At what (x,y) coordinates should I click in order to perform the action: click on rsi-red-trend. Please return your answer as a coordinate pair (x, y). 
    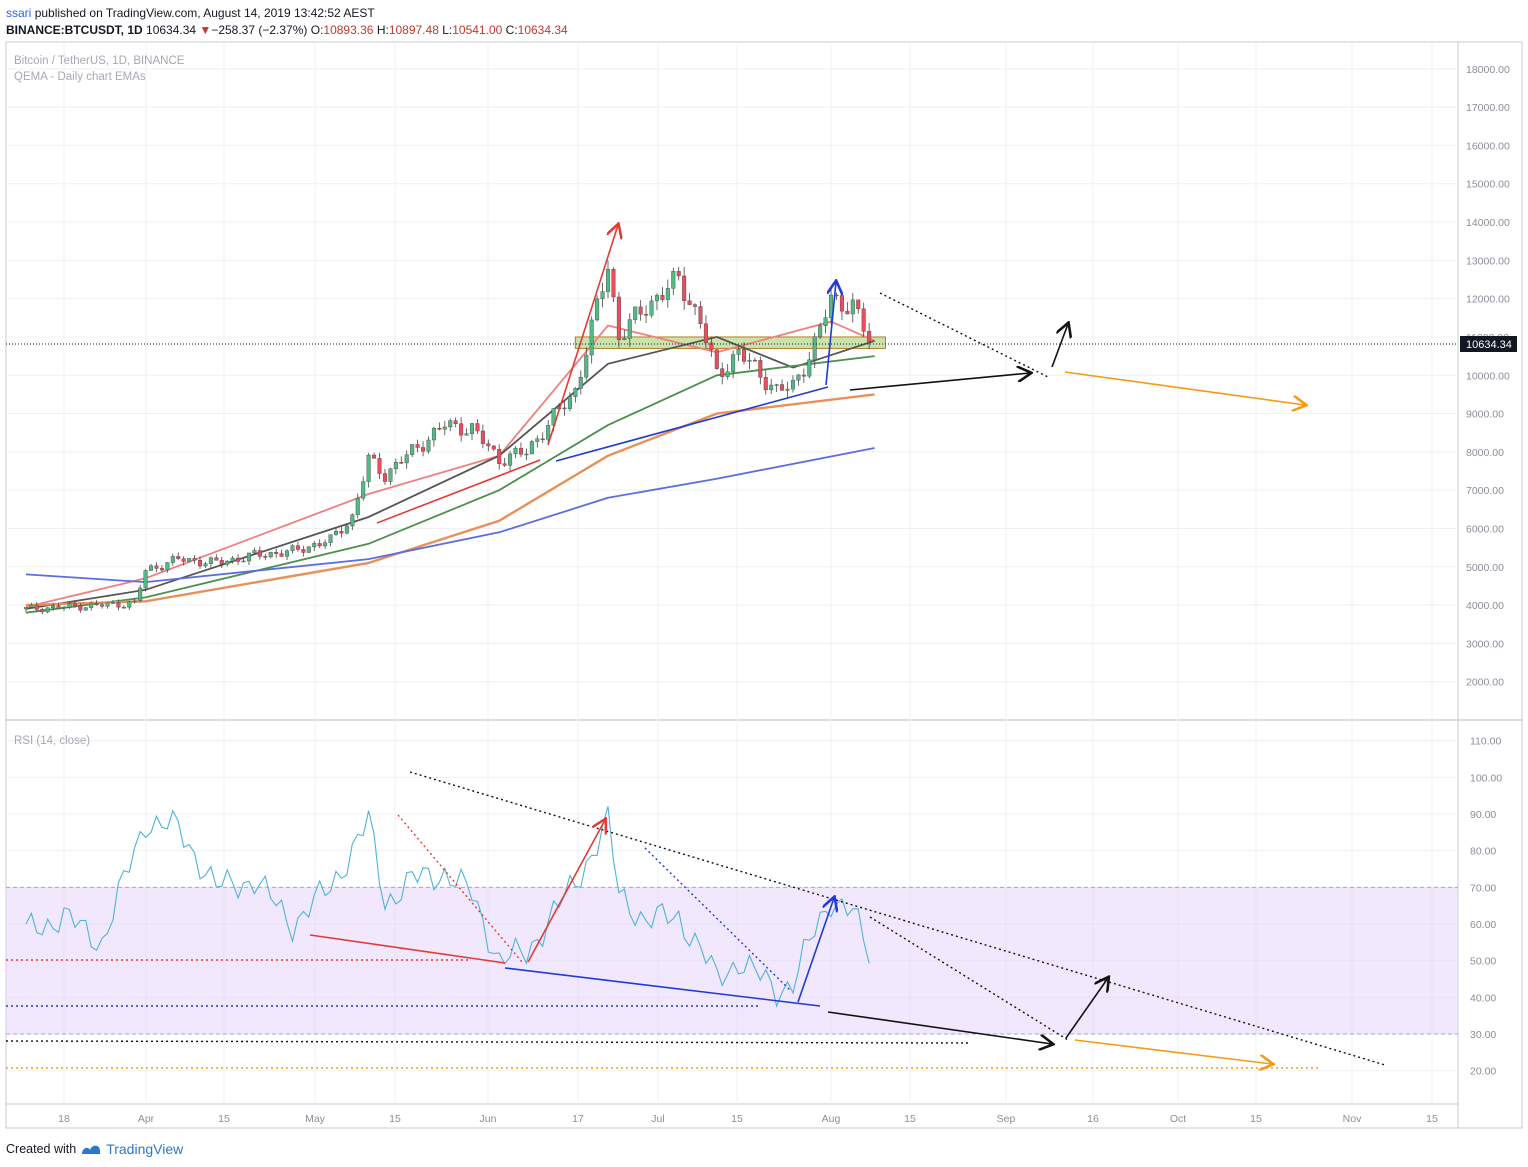
    Looking at the image, I should click on (407, 949).